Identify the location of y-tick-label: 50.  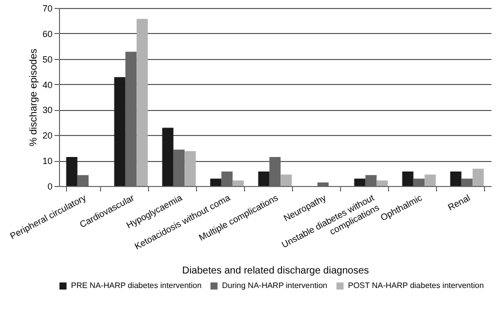
(47, 59).